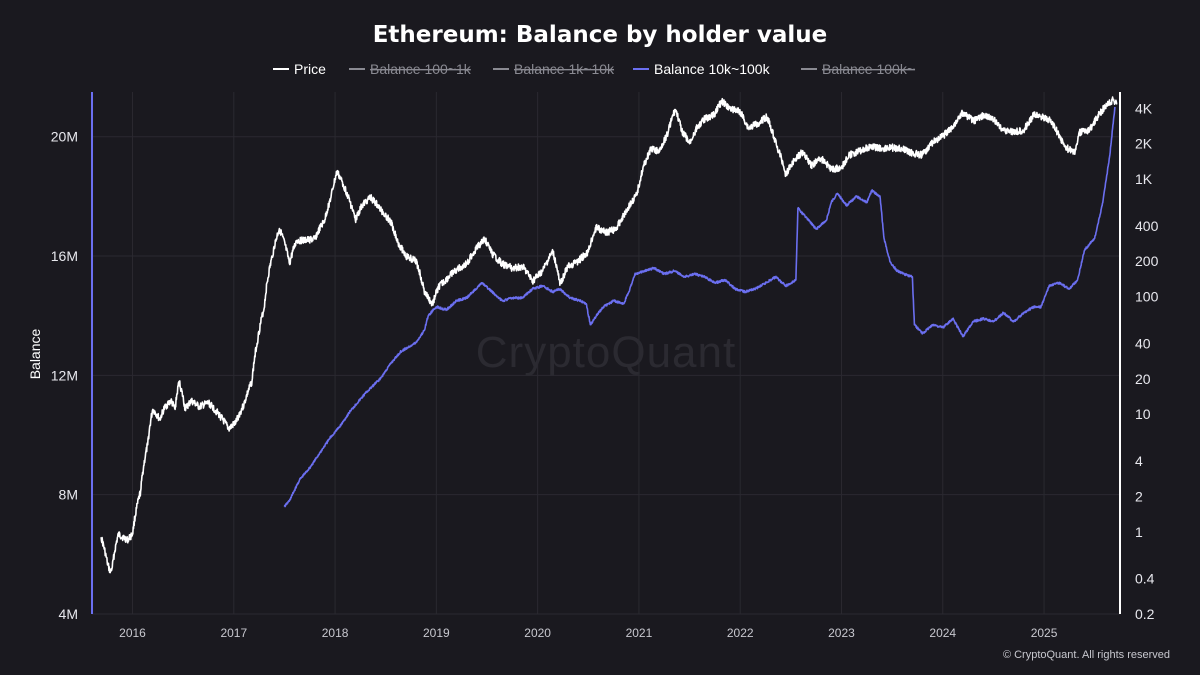 The height and width of the screenshot is (675, 1200). Describe the element at coordinates (1147, 226) in the screenshot. I see `right-tick-label: 400` at that location.